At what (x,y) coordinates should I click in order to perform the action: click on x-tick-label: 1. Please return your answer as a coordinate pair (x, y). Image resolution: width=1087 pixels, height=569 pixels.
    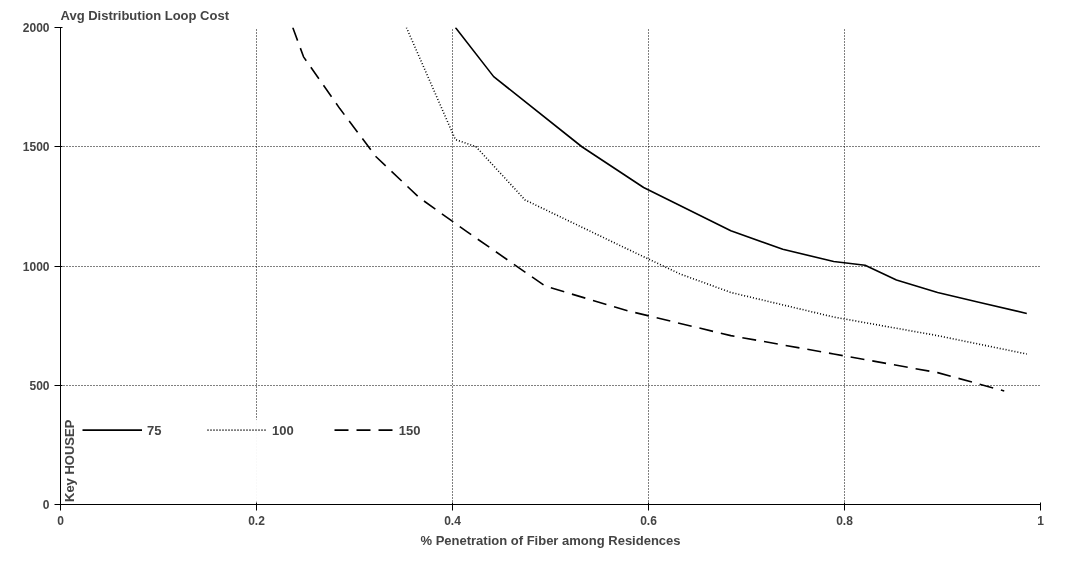
    Looking at the image, I should click on (1041, 520).